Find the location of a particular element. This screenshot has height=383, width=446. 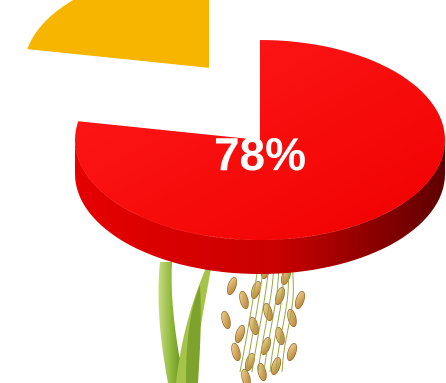

rice-plant-illustration is located at coordinates (186, 316).